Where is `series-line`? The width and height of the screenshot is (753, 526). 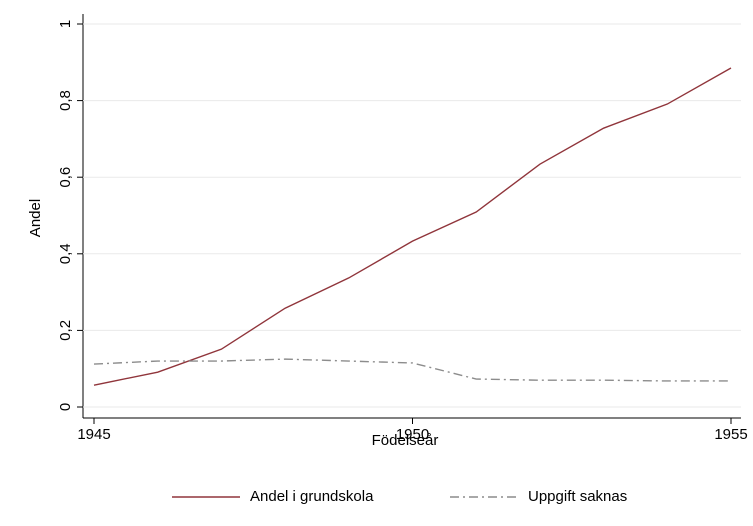
series-line is located at coordinates (412, 370).